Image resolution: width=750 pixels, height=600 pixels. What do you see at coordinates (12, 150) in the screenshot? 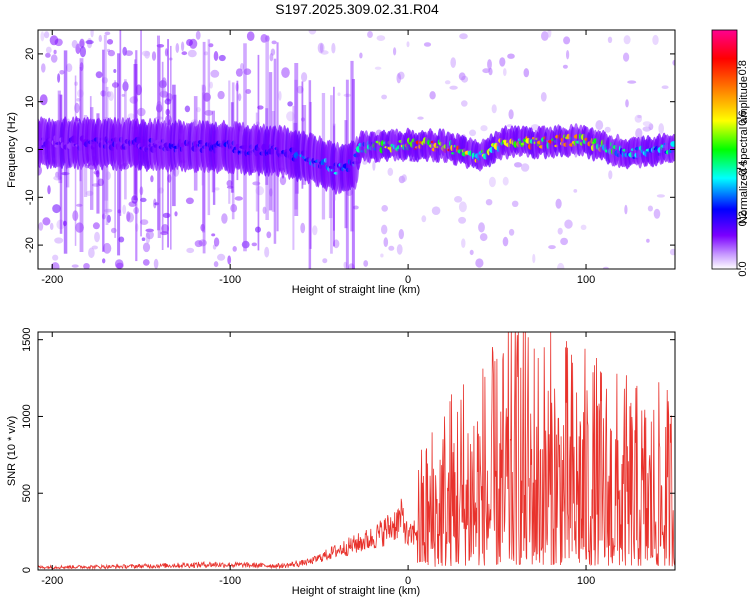
I see `spectrogram-y-axis-label: Frequency (Hz)` at bounding box center [12, 150].